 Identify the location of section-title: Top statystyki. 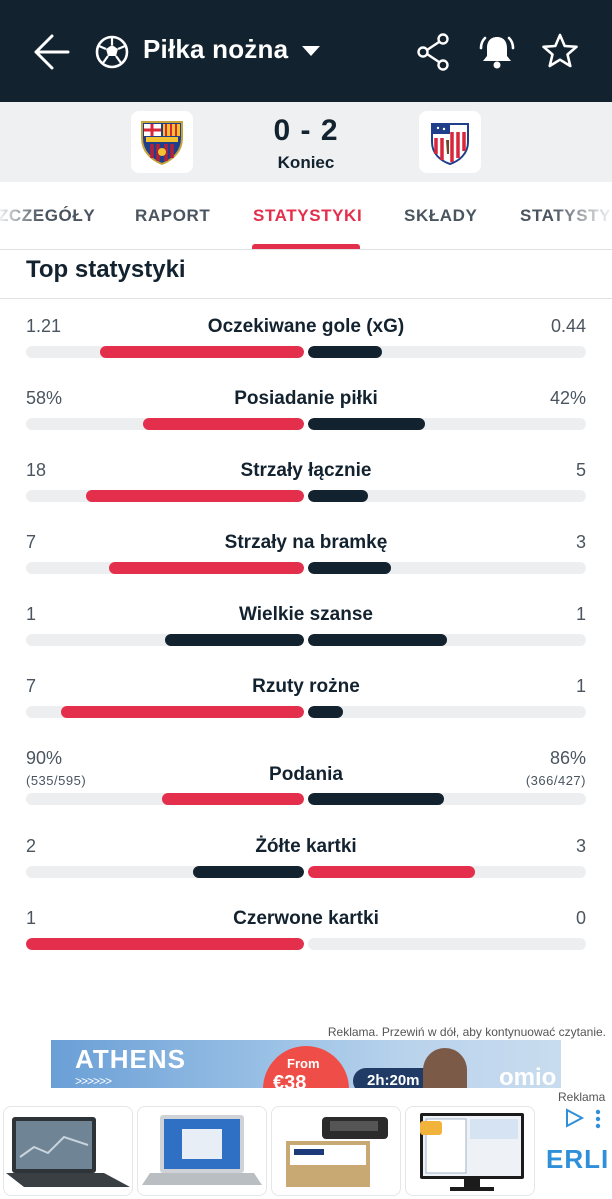
(106, 269).